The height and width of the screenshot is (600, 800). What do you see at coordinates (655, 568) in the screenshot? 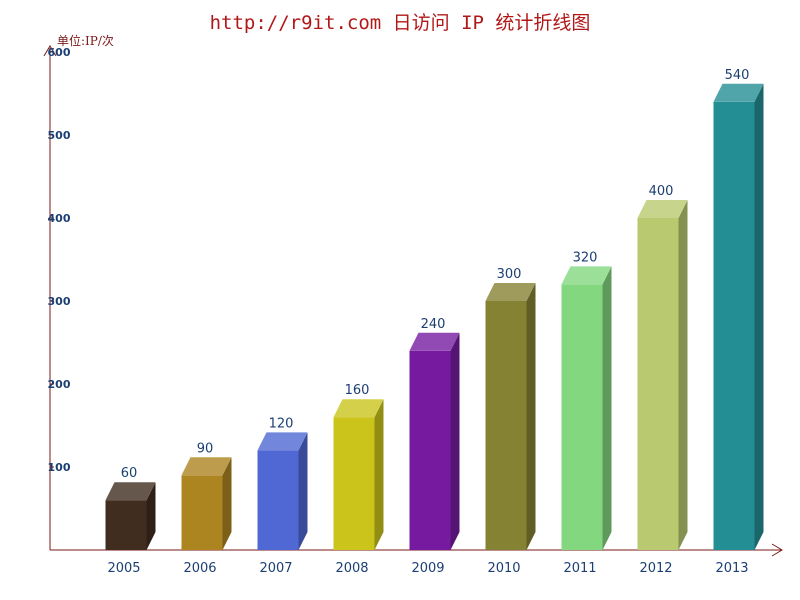
I see `x-tick-label: 2012` at bounding box center [655, 568].